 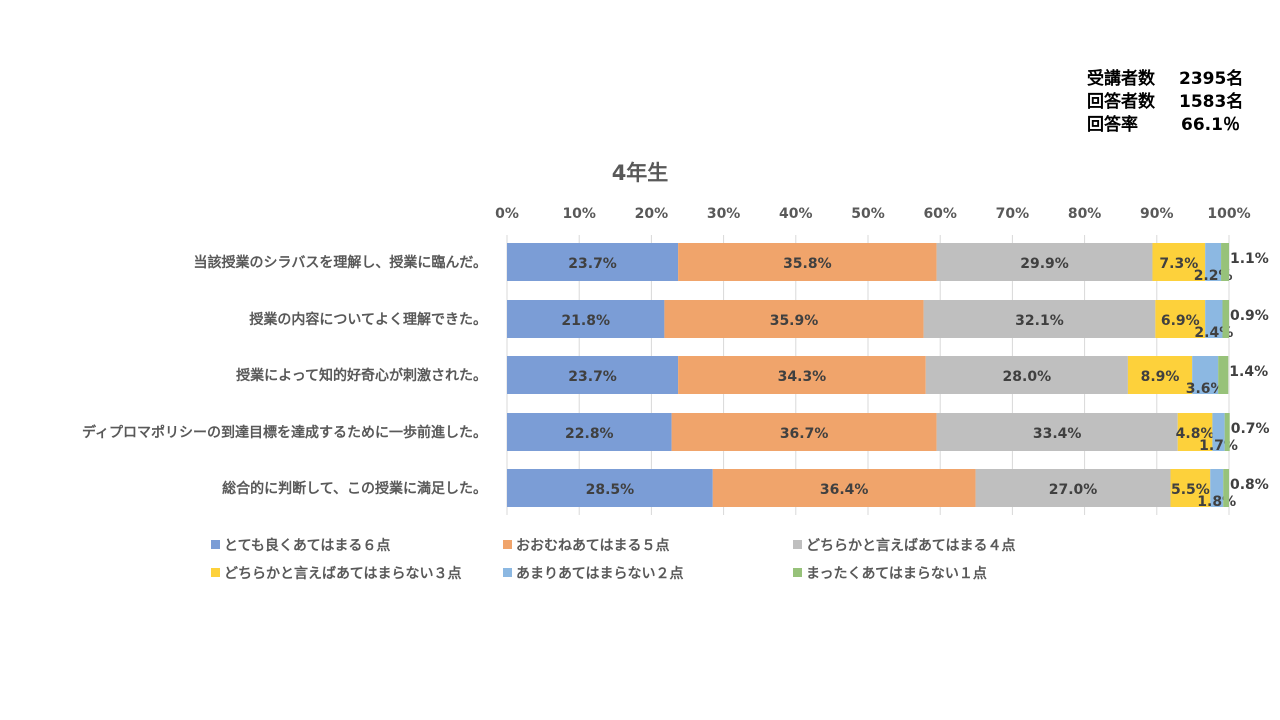 I want to click on legend-label: まったくあてはまらない１点, so click(x=896, y=573).